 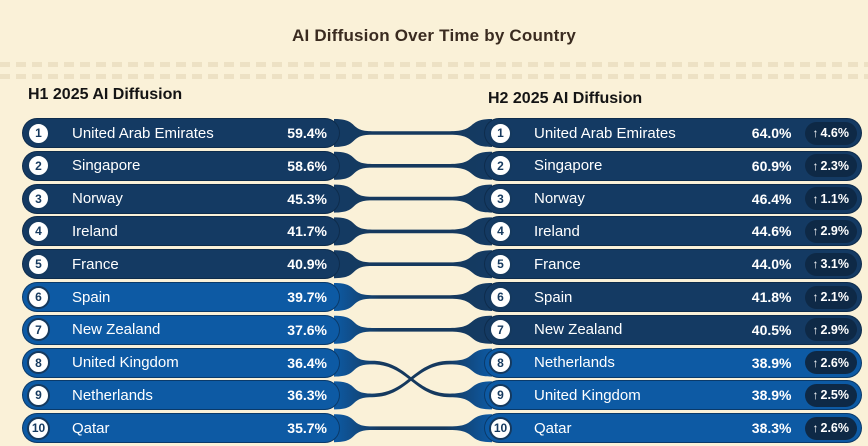 I want to click on change-badge: ↑ 3.1%, so click(x=830, y=264).